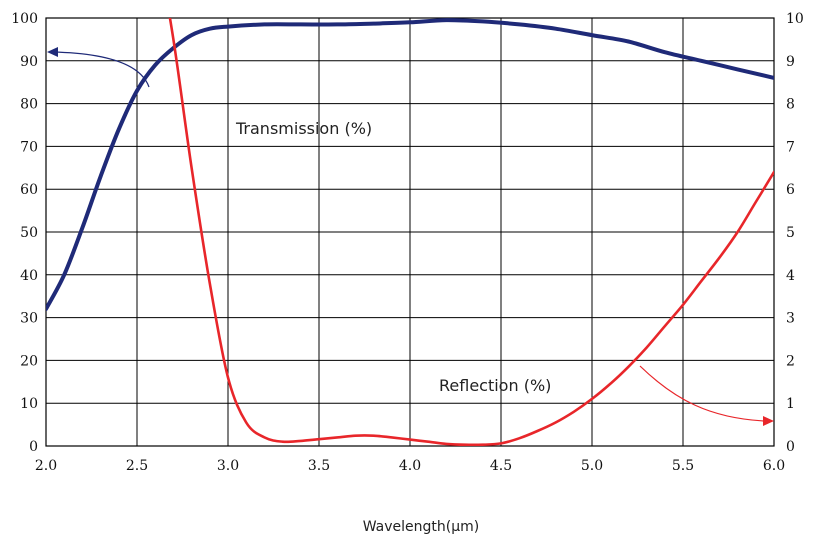  What do you see at coordinates (29, 404) in the screenshot?
I see `y-left-tick-label: 10` at bounding box center [29, 404].